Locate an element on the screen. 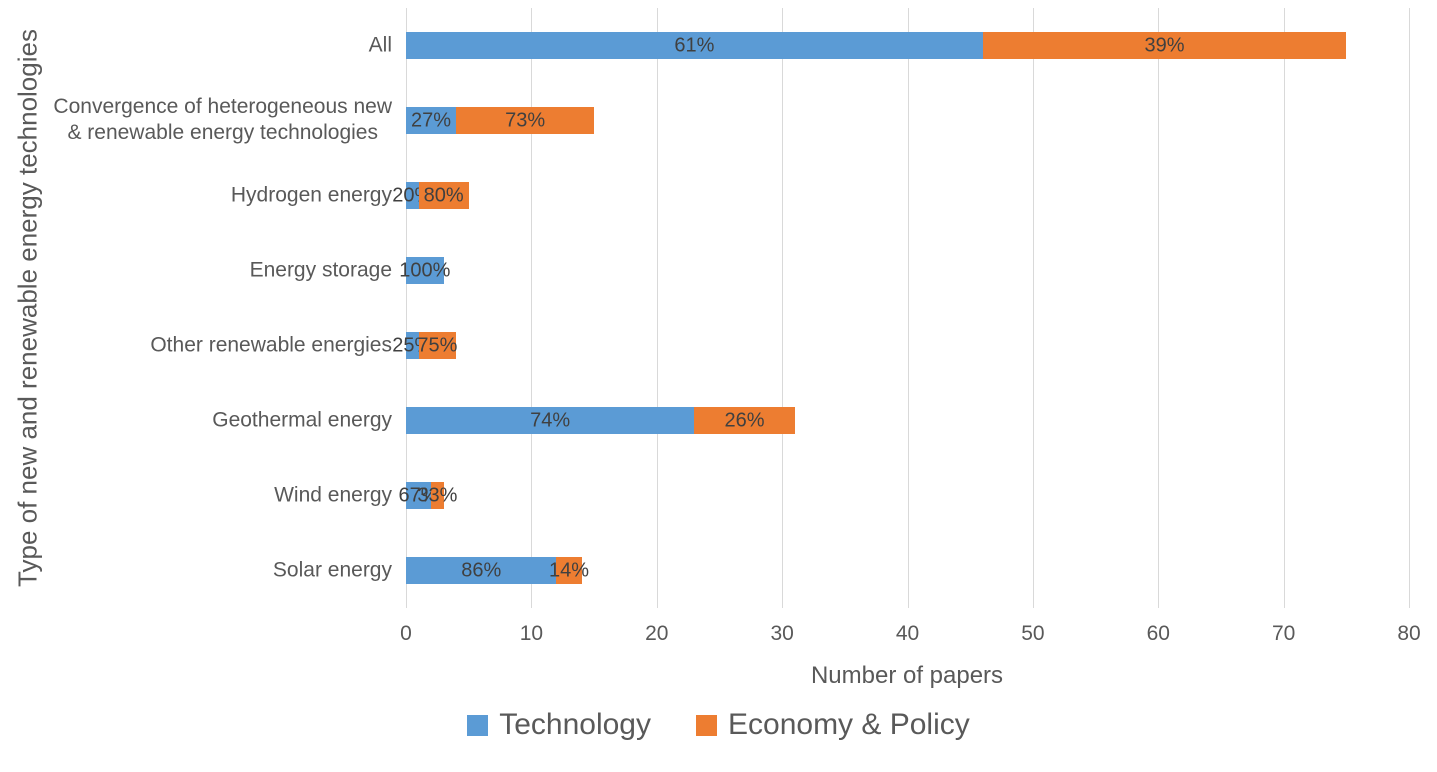  x-tick-label: 80 is located at coordinates (1409, 633).